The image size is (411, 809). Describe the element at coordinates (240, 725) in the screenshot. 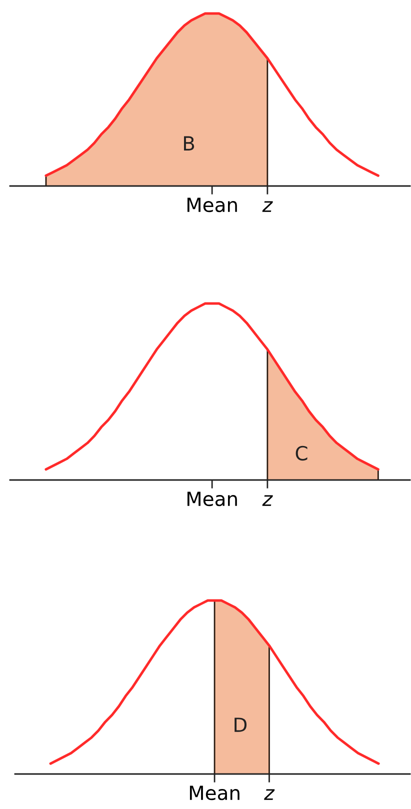

I see `annotation: D` at that location.